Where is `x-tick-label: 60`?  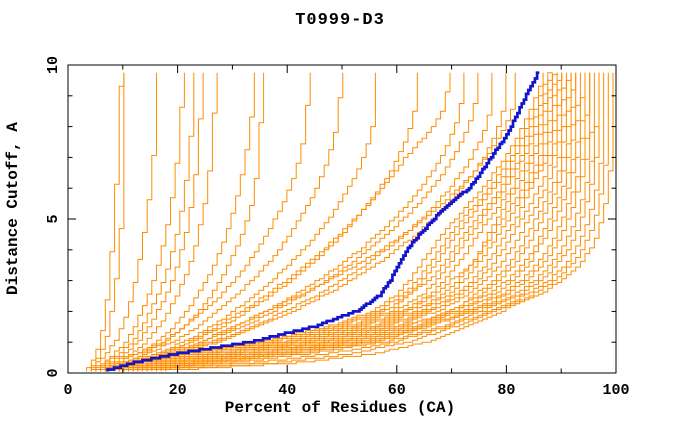
x-tick-label: 60 is located at coordinates (397, 390).